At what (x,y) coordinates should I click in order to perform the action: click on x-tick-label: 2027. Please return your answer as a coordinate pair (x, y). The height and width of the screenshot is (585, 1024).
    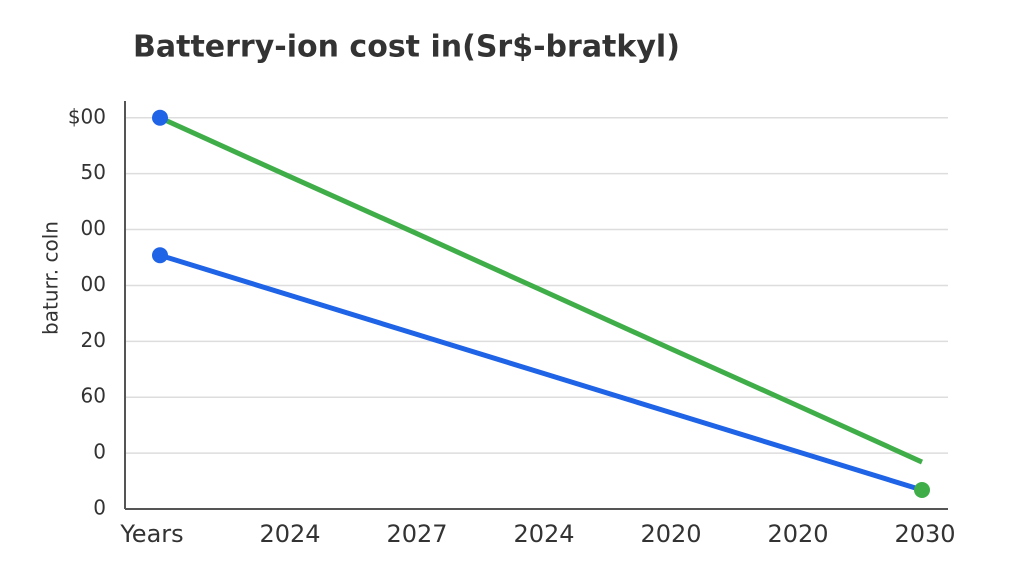
    Looking at the image, I should click on (416, 534).